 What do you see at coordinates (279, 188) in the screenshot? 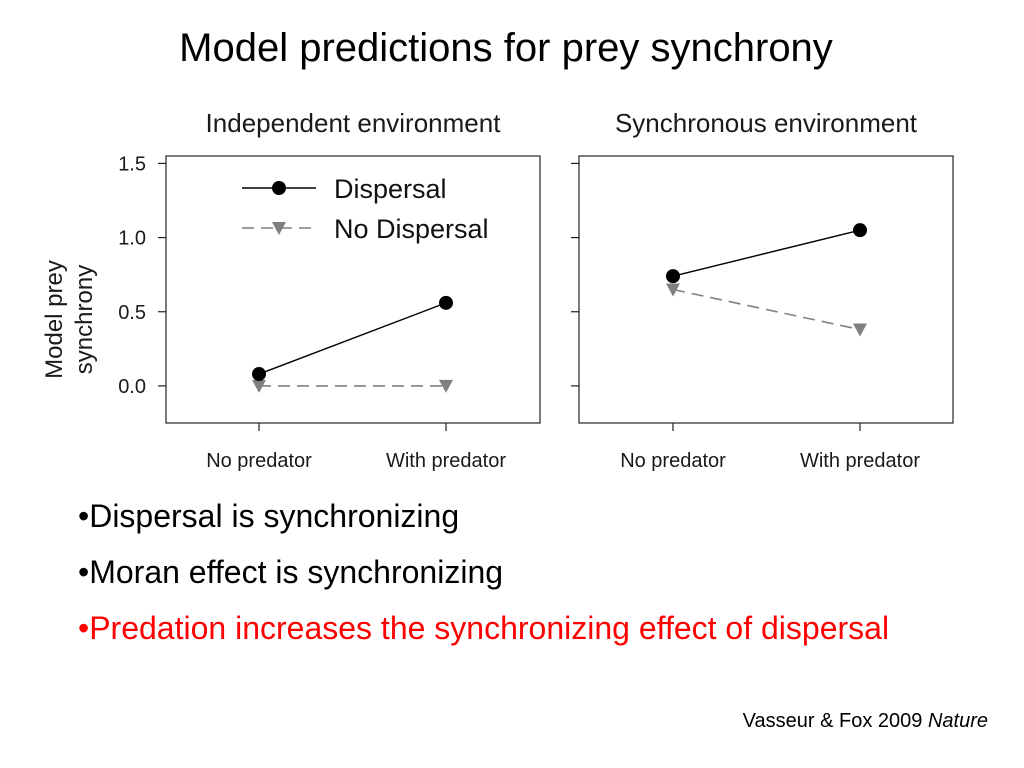
I see `legend-marker-dispersal` at bounding box center [279, 188].